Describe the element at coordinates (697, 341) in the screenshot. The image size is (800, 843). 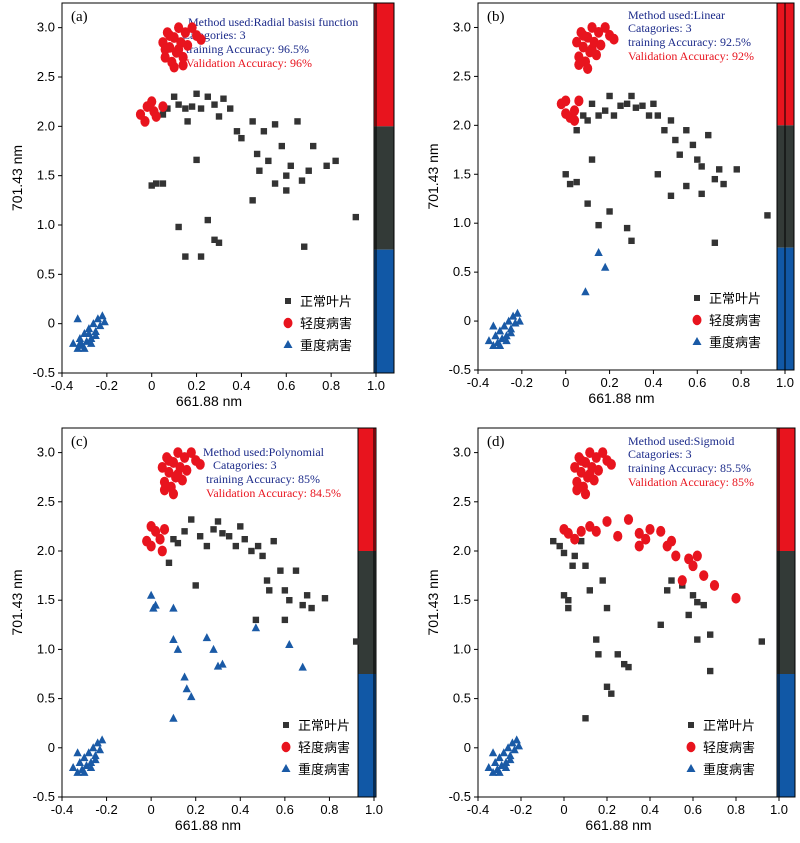
I see `legend-triangle-marker` at that location.